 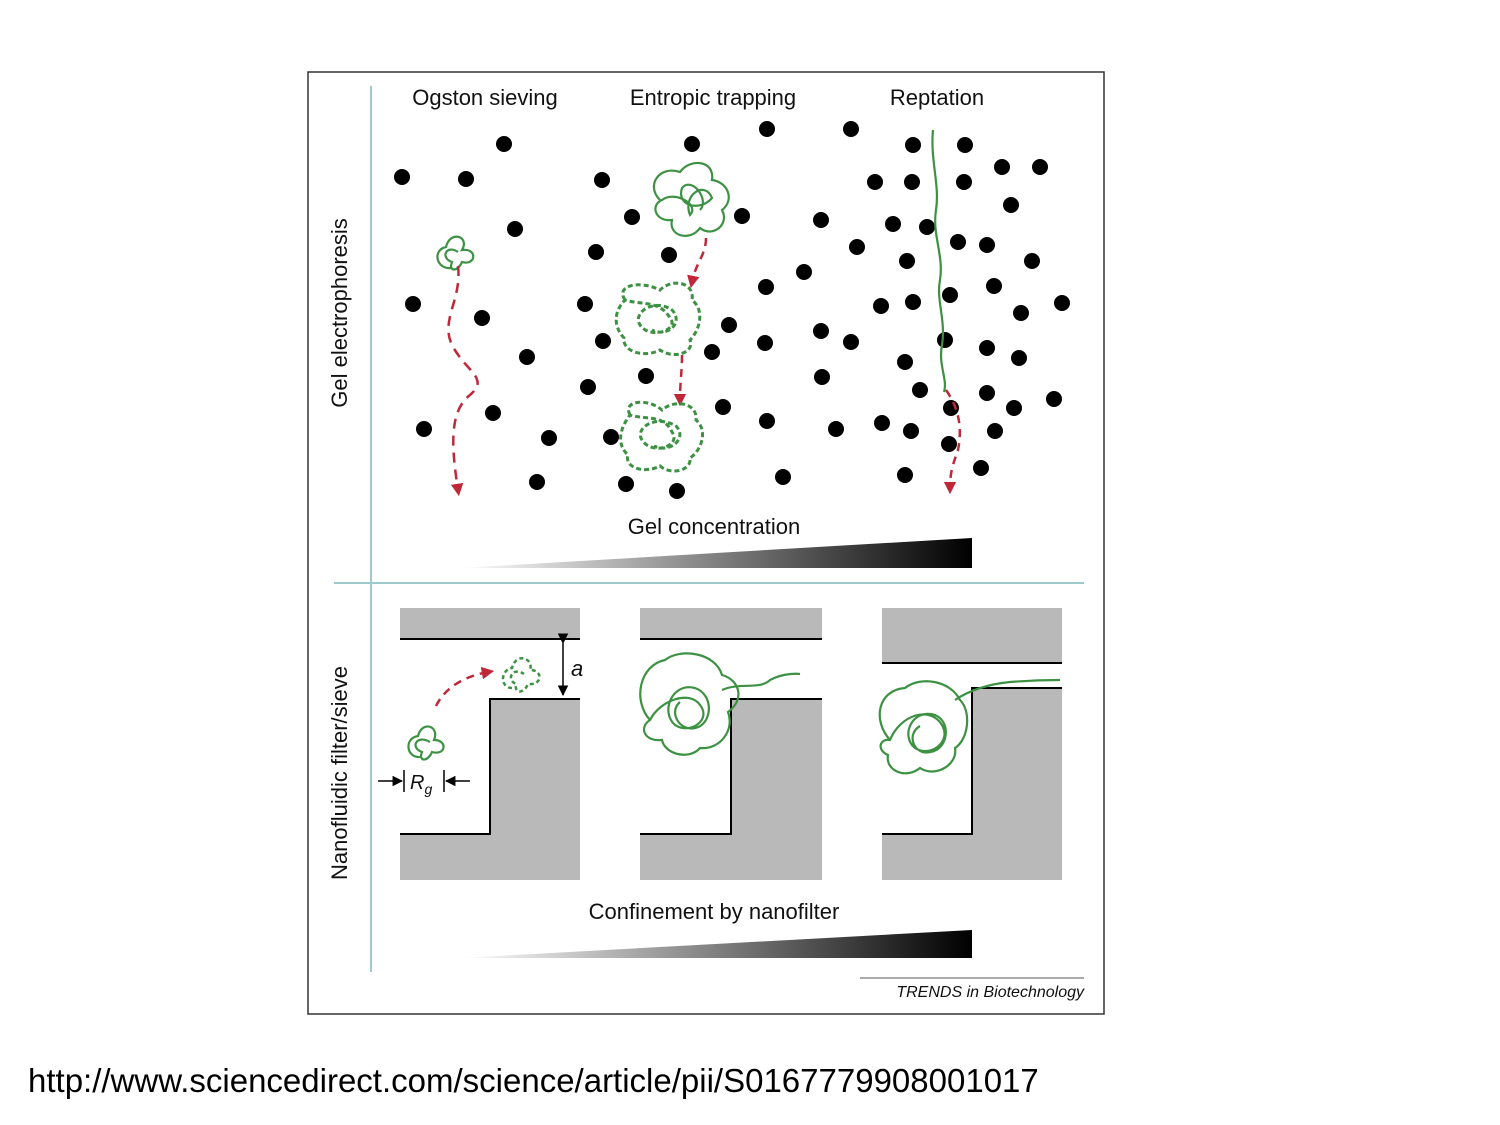 What do you see at coordinates (713, 97) in the screenshot?
I see `column-title-entropic-trapping: Entropic trapping` at bounding box center [713, 97].